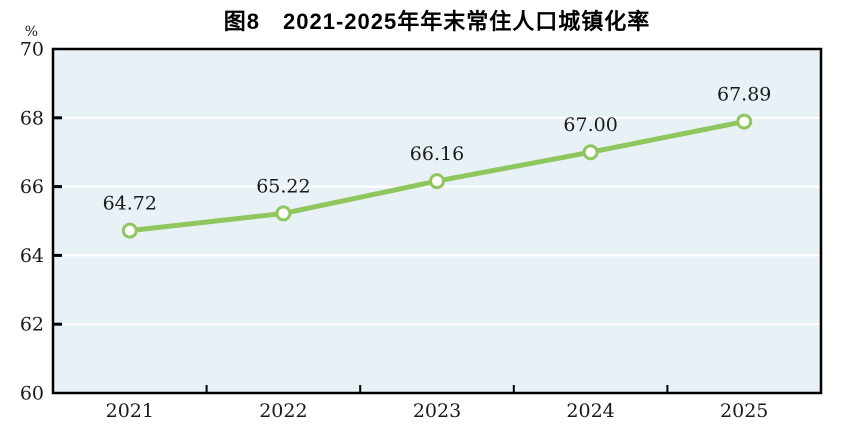 This screenshot has height=434, width=845. What do you see at coordinates (32, 256) in the screenshot?
I see `y-tick-label: 64` at bounding box center [32, 256].